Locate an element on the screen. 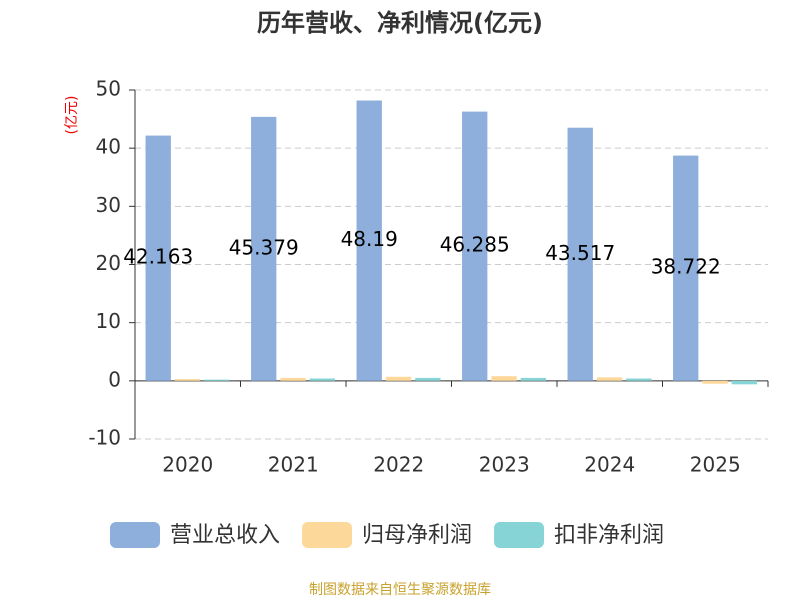 This screenshot has width=800, height=600. data-label: 45.379 is located at coordinates (264, 247).